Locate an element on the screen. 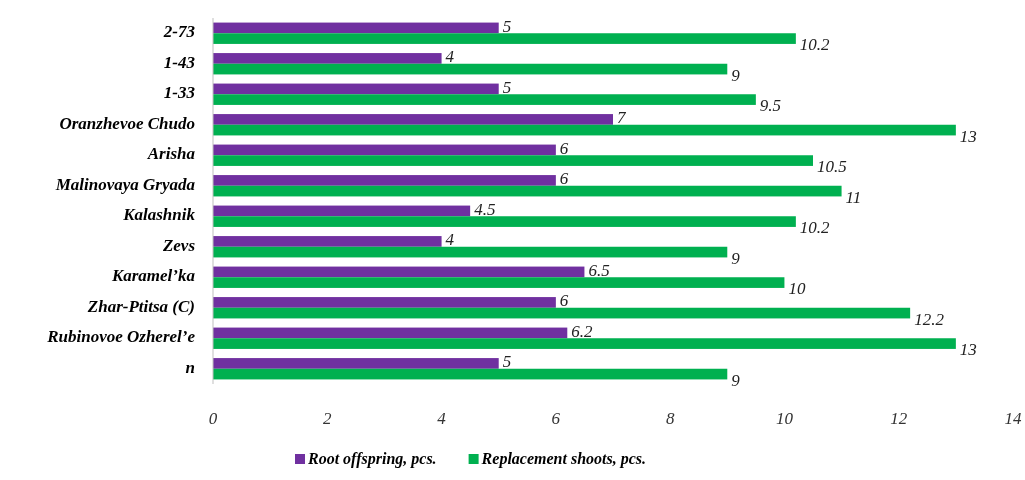  legend-label: Root offspring, pcs. is located at coordinates (372, 459).